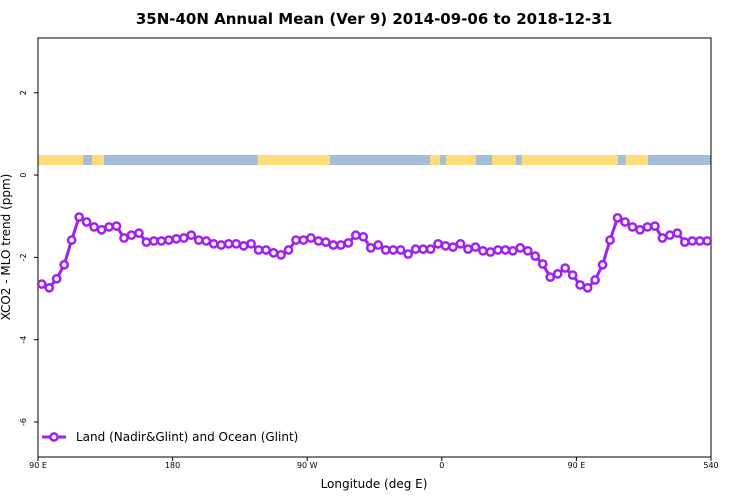 This screenshot has height=500, width=750. What do you see at coordinates (172, 465) in the screenshot?
I see `x-tick-label: 180` at bounding box center [172, 465].